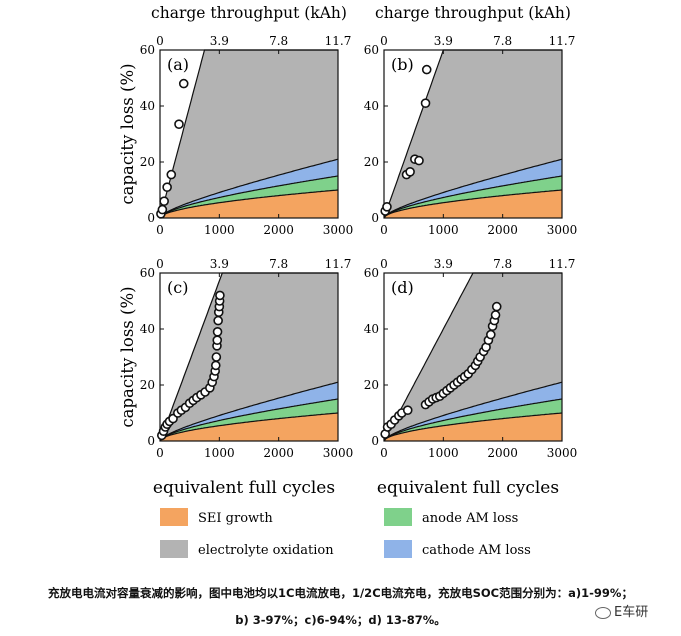  Describe the element at coordinates (470, 518) in the screenshot. I see `legend-label: anode AM loss` at that location.